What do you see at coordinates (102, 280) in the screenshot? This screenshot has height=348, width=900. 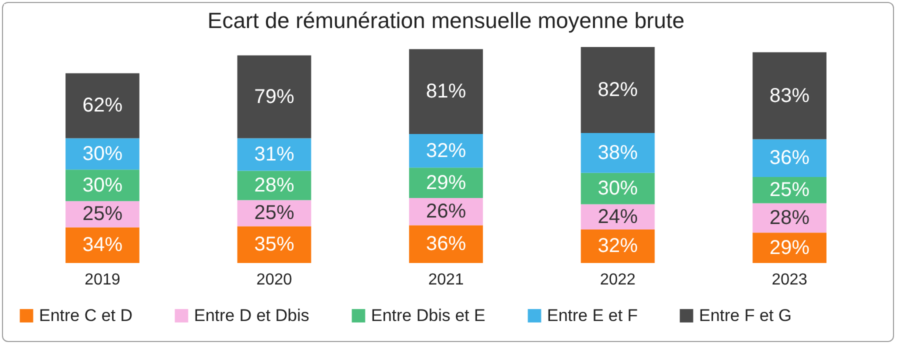 I see `x-tick-label: 2019` at bounding box center [102, 280].